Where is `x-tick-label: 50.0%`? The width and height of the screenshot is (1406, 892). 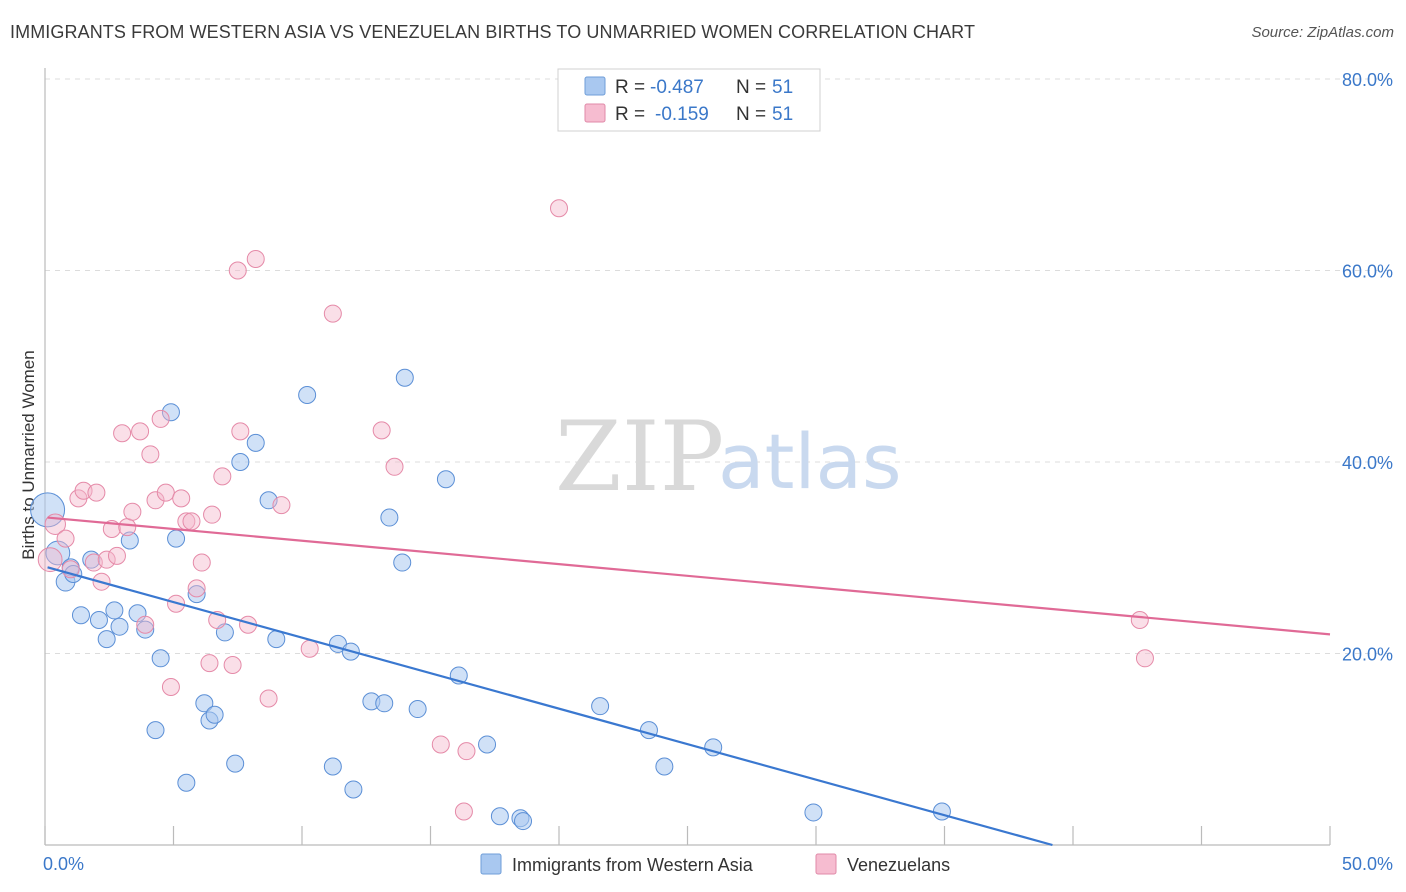 x-tick-label: 50.0% is located at coordinates (1367, 864).